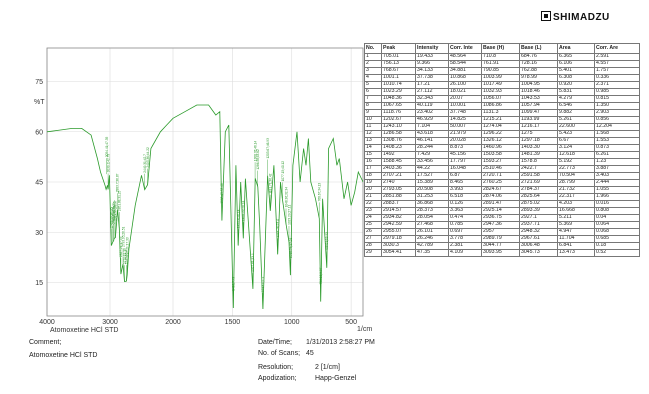 Image resolution: width=649 pixels, height=394 pixels. What do you see at coordinates (398, 92) in the screenshot?
I see `table-cell: 1023.29` at bounding box center [398, 92].